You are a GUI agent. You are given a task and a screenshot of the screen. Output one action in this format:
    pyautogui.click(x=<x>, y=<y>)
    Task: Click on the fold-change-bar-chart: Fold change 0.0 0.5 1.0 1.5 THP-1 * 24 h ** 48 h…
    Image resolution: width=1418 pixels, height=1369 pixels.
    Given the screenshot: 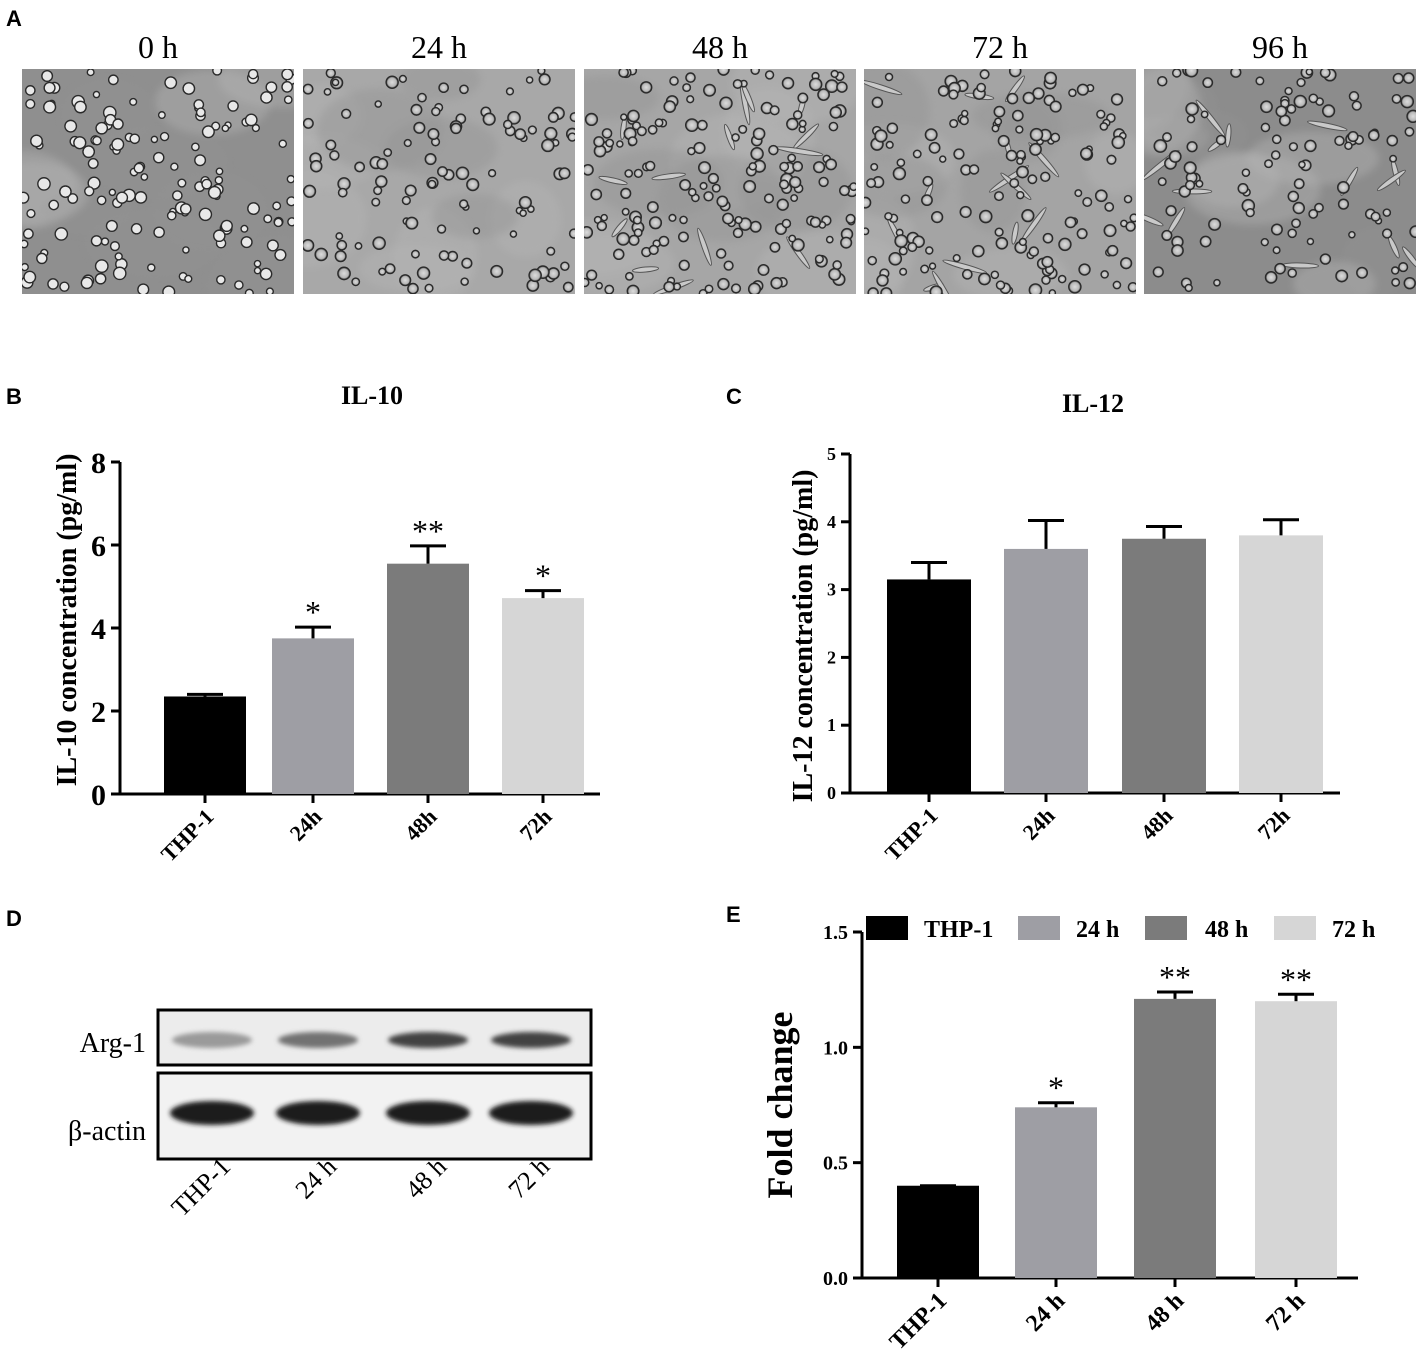 What is the action you would take?
    pyautogui.click(x=1067, y=1135)
    